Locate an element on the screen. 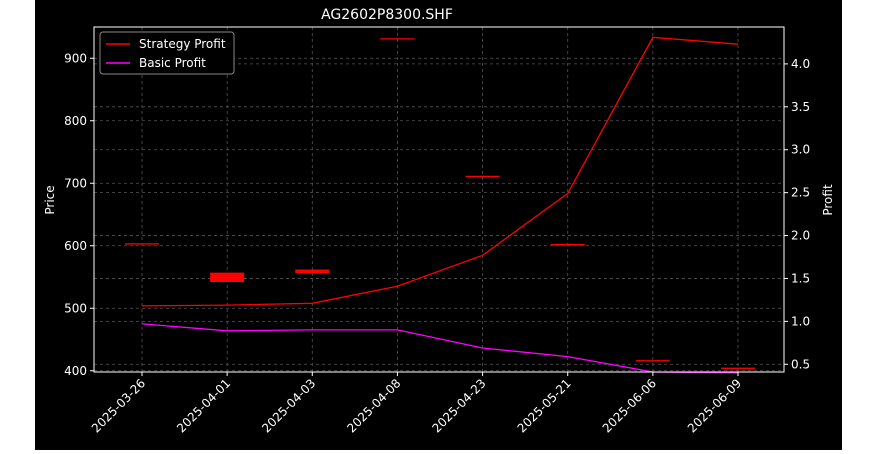 The image size is (878, 454). y-right-tick-label: 1.5 is located at coordinates (800, 278).